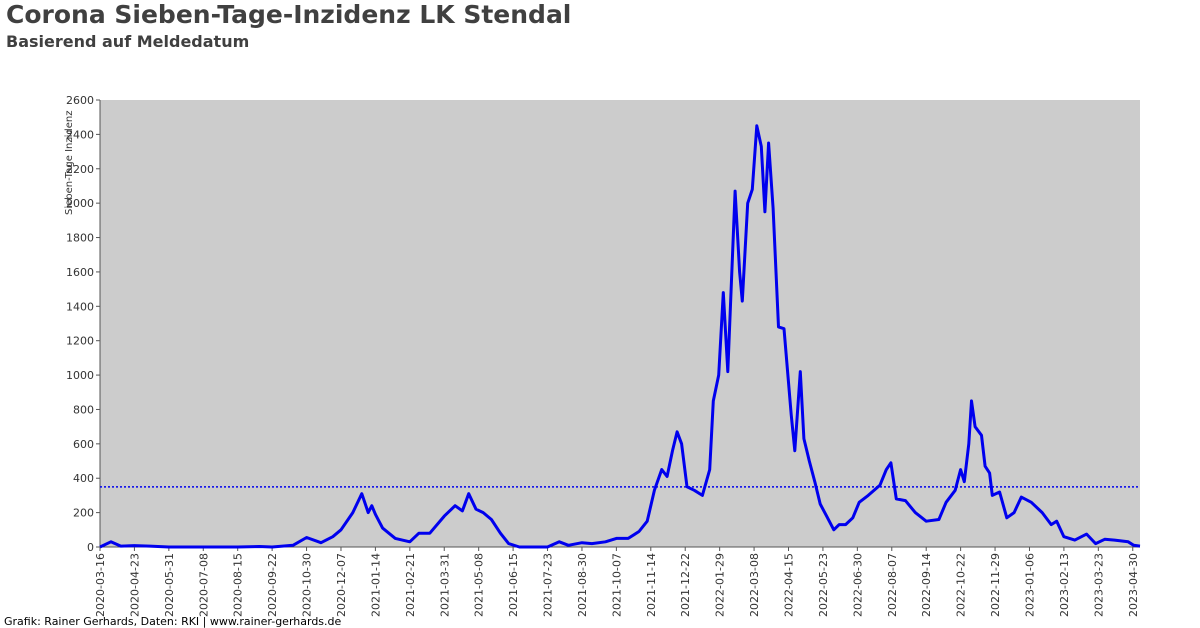 The height and width of the screenshot is (628, 1200). Describe the element at coordinates (754, 585) in the screenshot. I see `x-tick-label: 2022-03-08` at that location.